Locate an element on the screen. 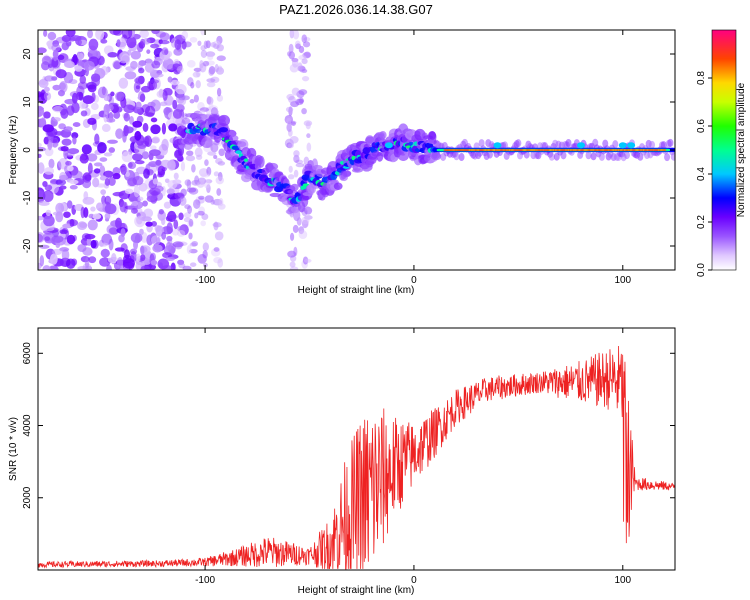 This screenshot has width=750, height=600. colorbar-label: Normalized spectral amplitude is located at coordinates (741, 149).